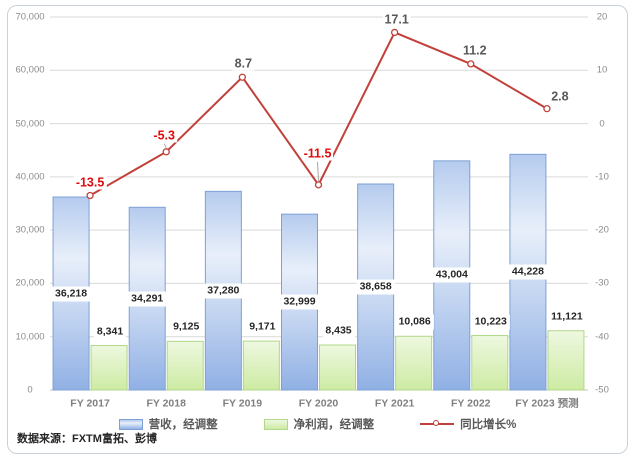 This screenshot has width=635, height=461. Describe the element at coordinates (183, 425) in the screenshot. I see `legend-label-revenue: 营收，经调整` at that location.